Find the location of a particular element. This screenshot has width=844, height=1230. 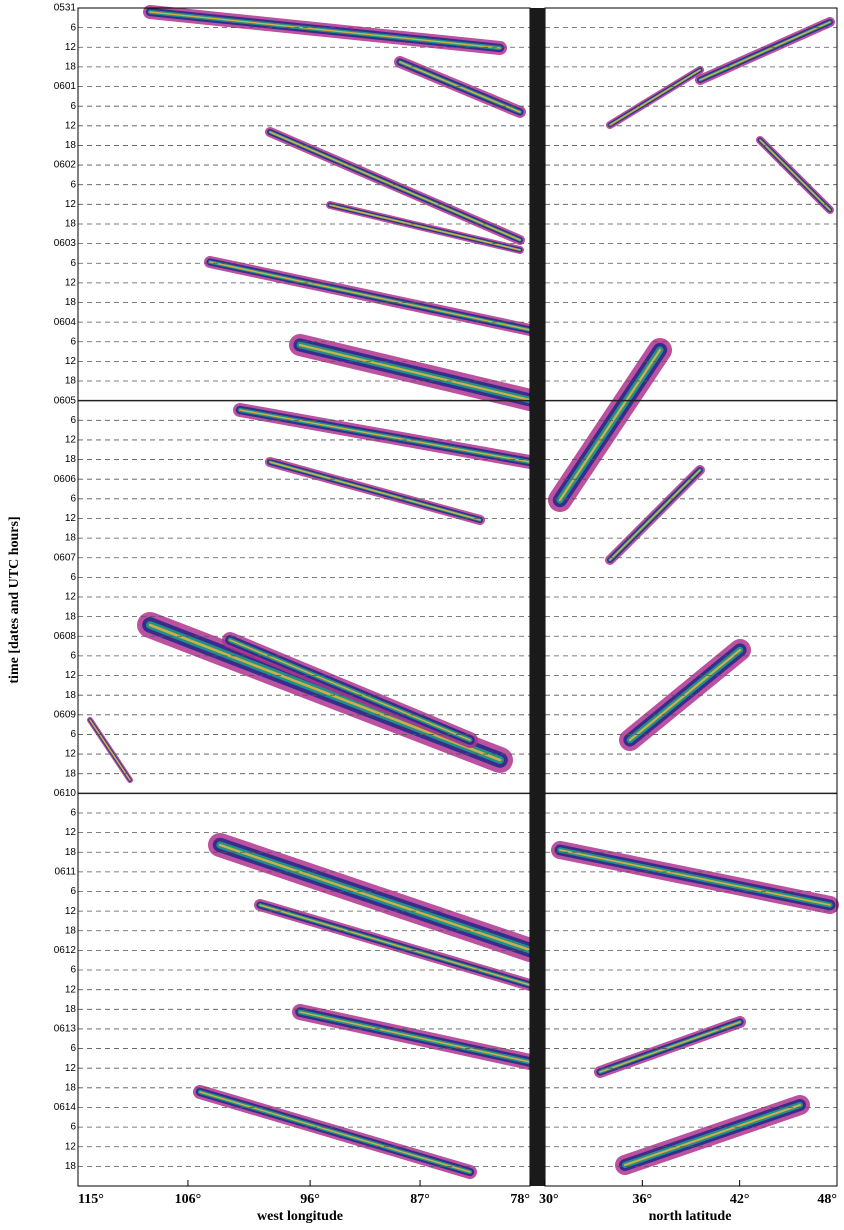

x-axis-label: north latitude is located at coordinates (690, 1216).